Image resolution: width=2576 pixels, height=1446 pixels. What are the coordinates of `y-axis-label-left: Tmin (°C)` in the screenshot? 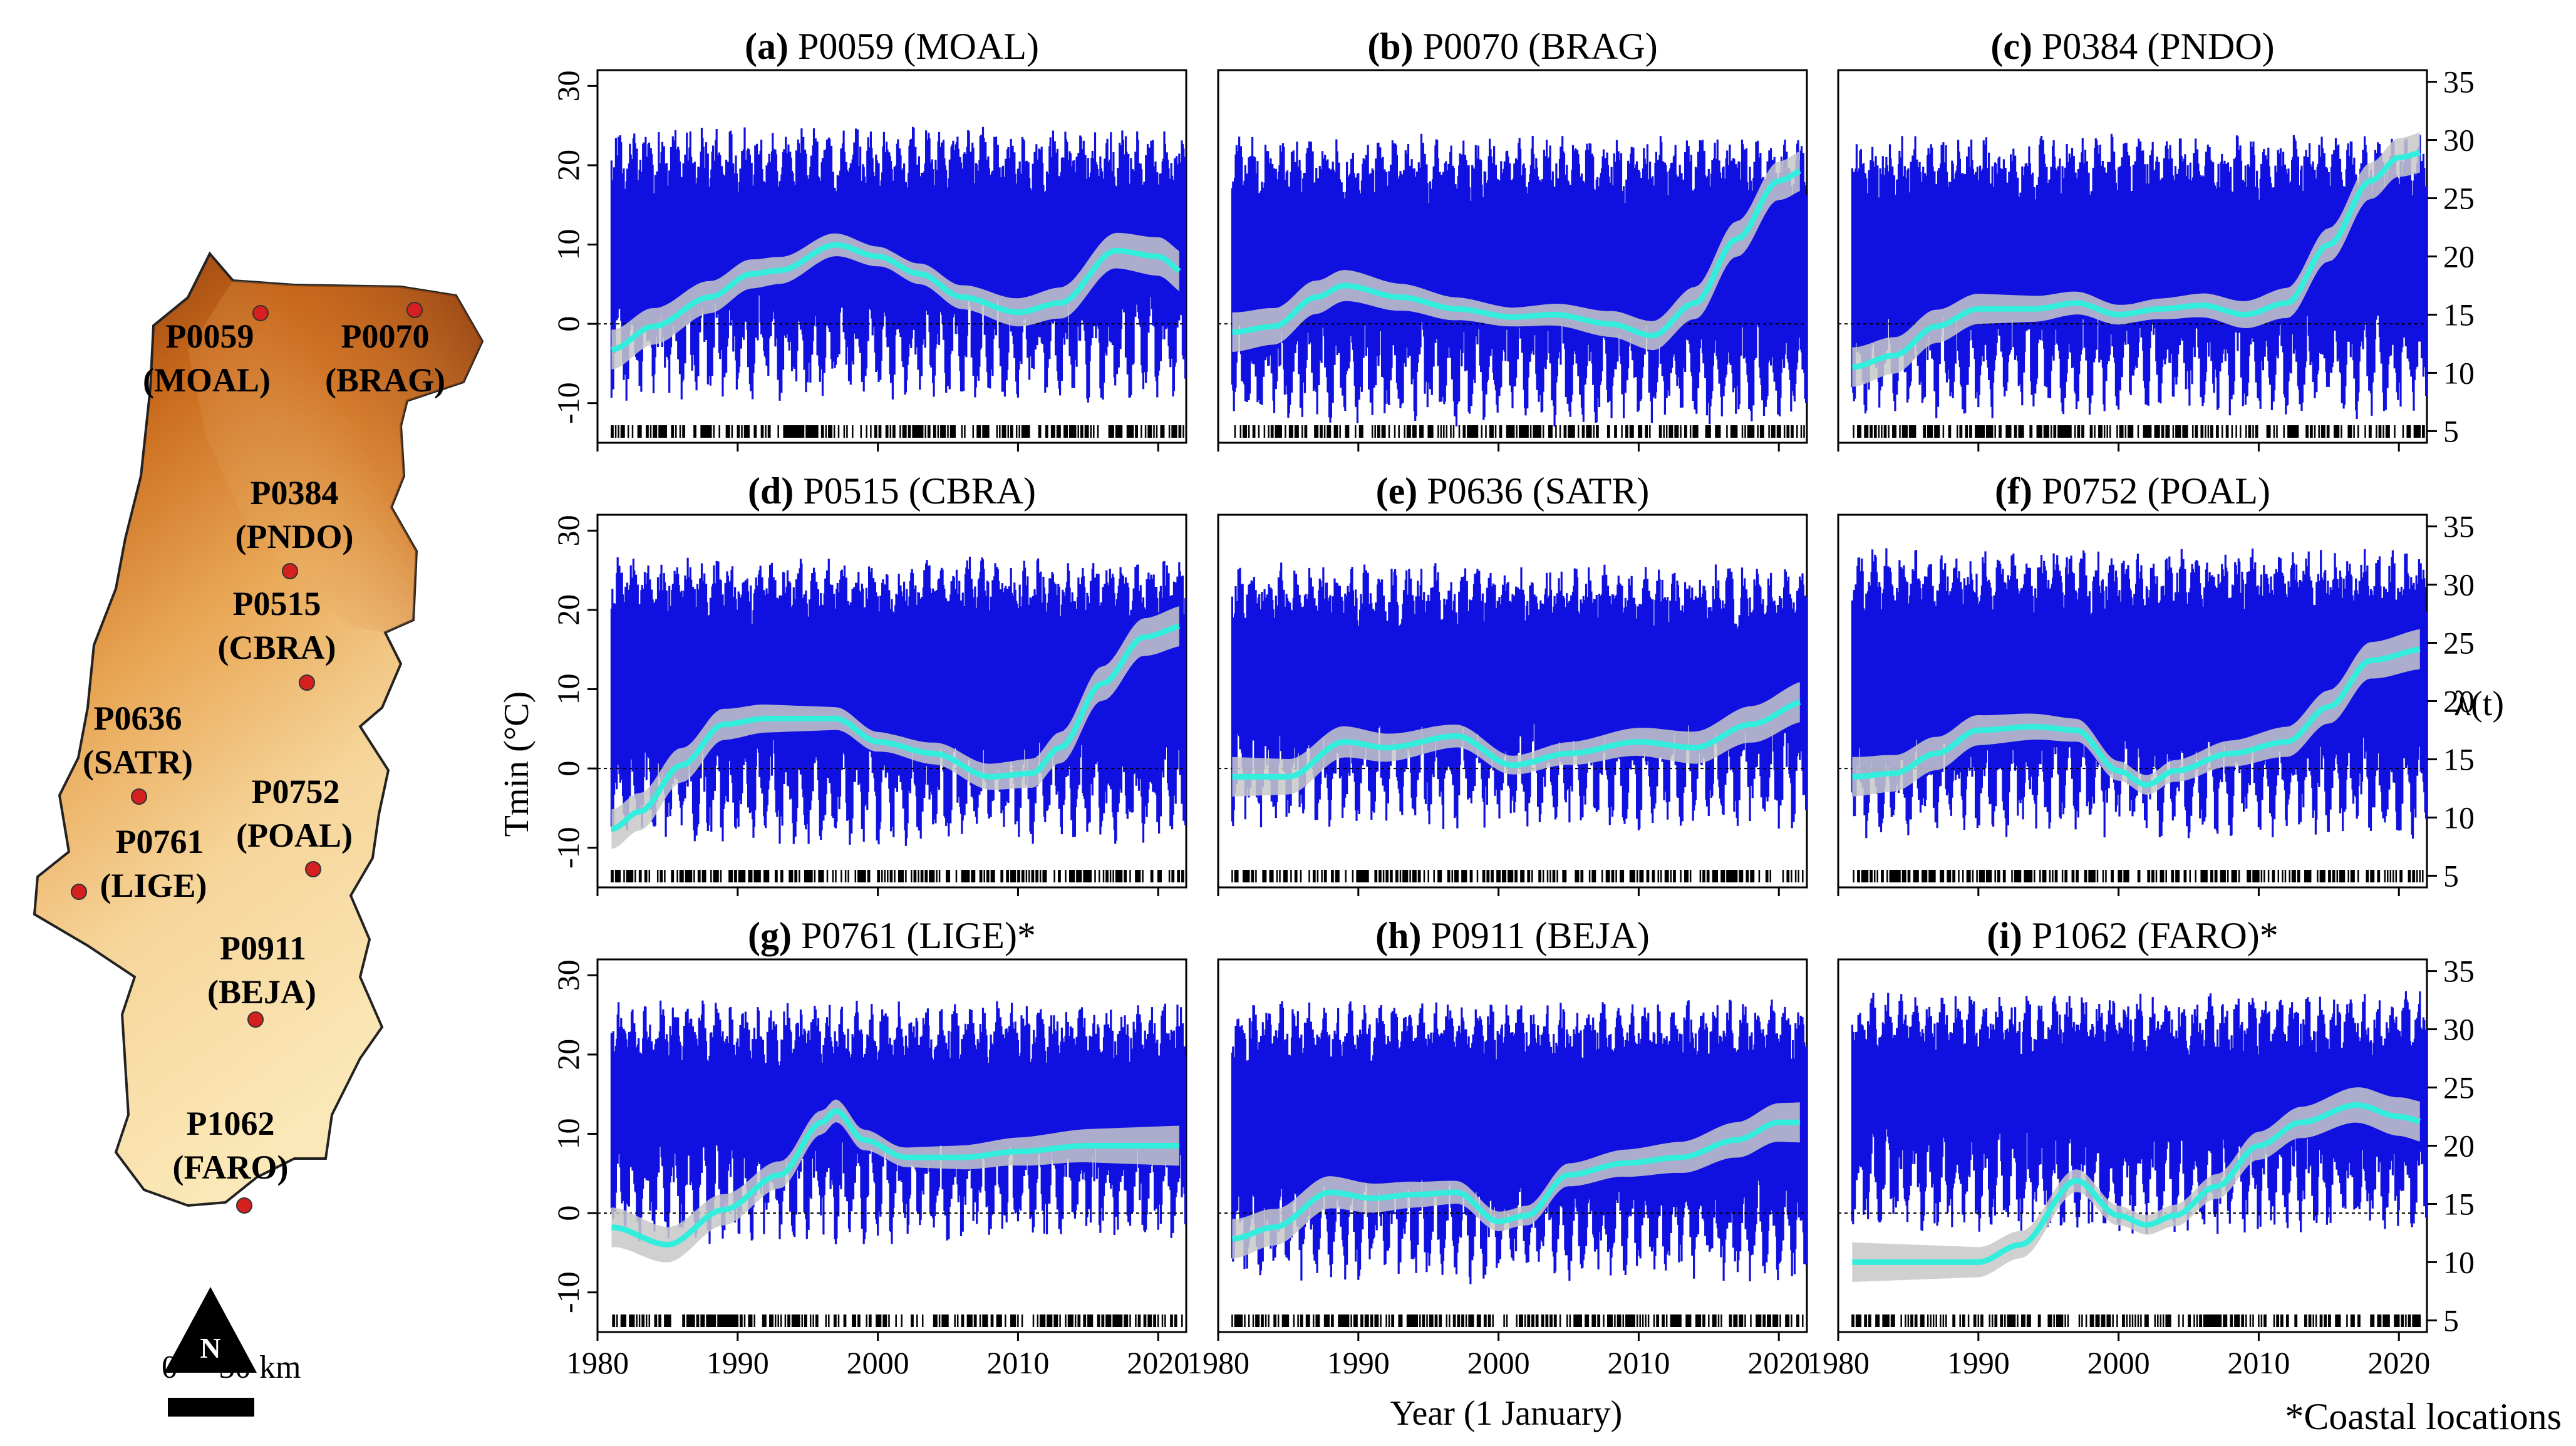 It's located at (516, 764).